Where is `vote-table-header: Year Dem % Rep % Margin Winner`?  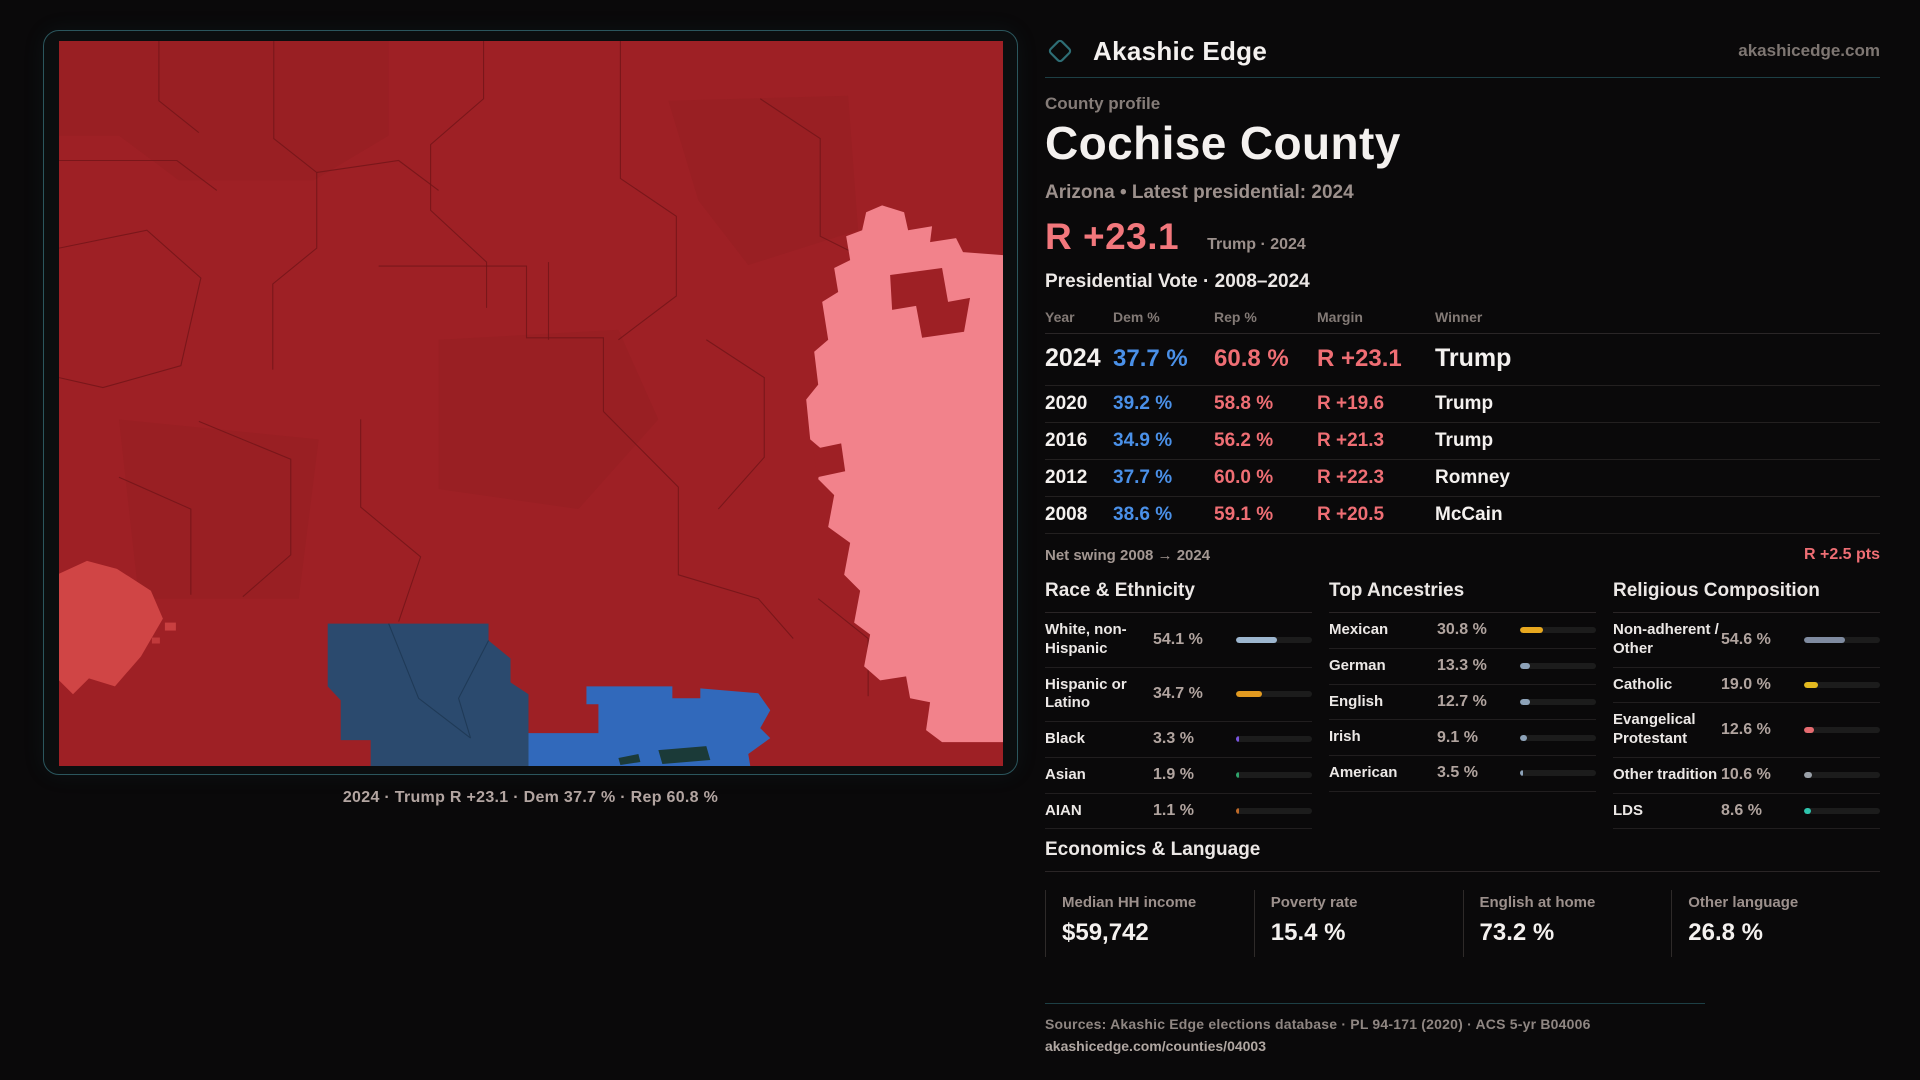
vote-table-header: Year Dem % Rep % Margin Winner is located at coordinates (1462, 318).